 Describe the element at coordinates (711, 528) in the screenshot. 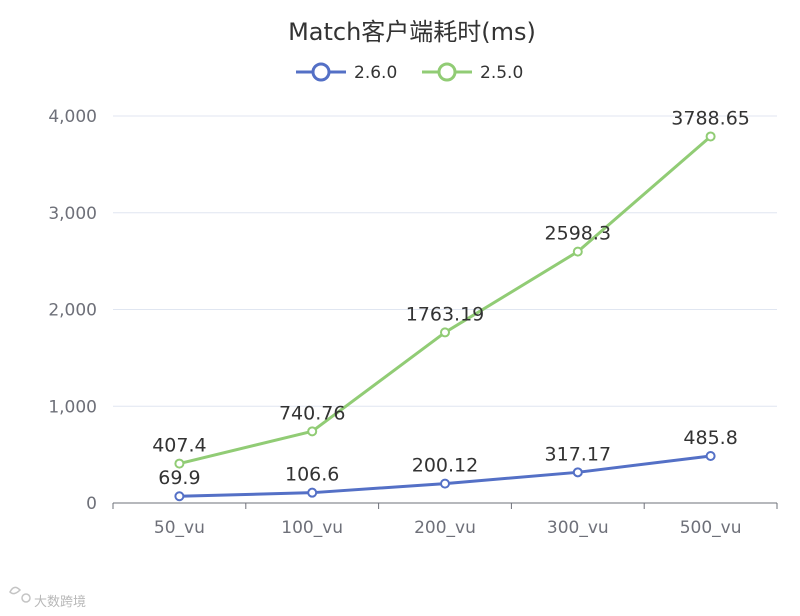

I see `x-tick-label: 500_vu` at that location.